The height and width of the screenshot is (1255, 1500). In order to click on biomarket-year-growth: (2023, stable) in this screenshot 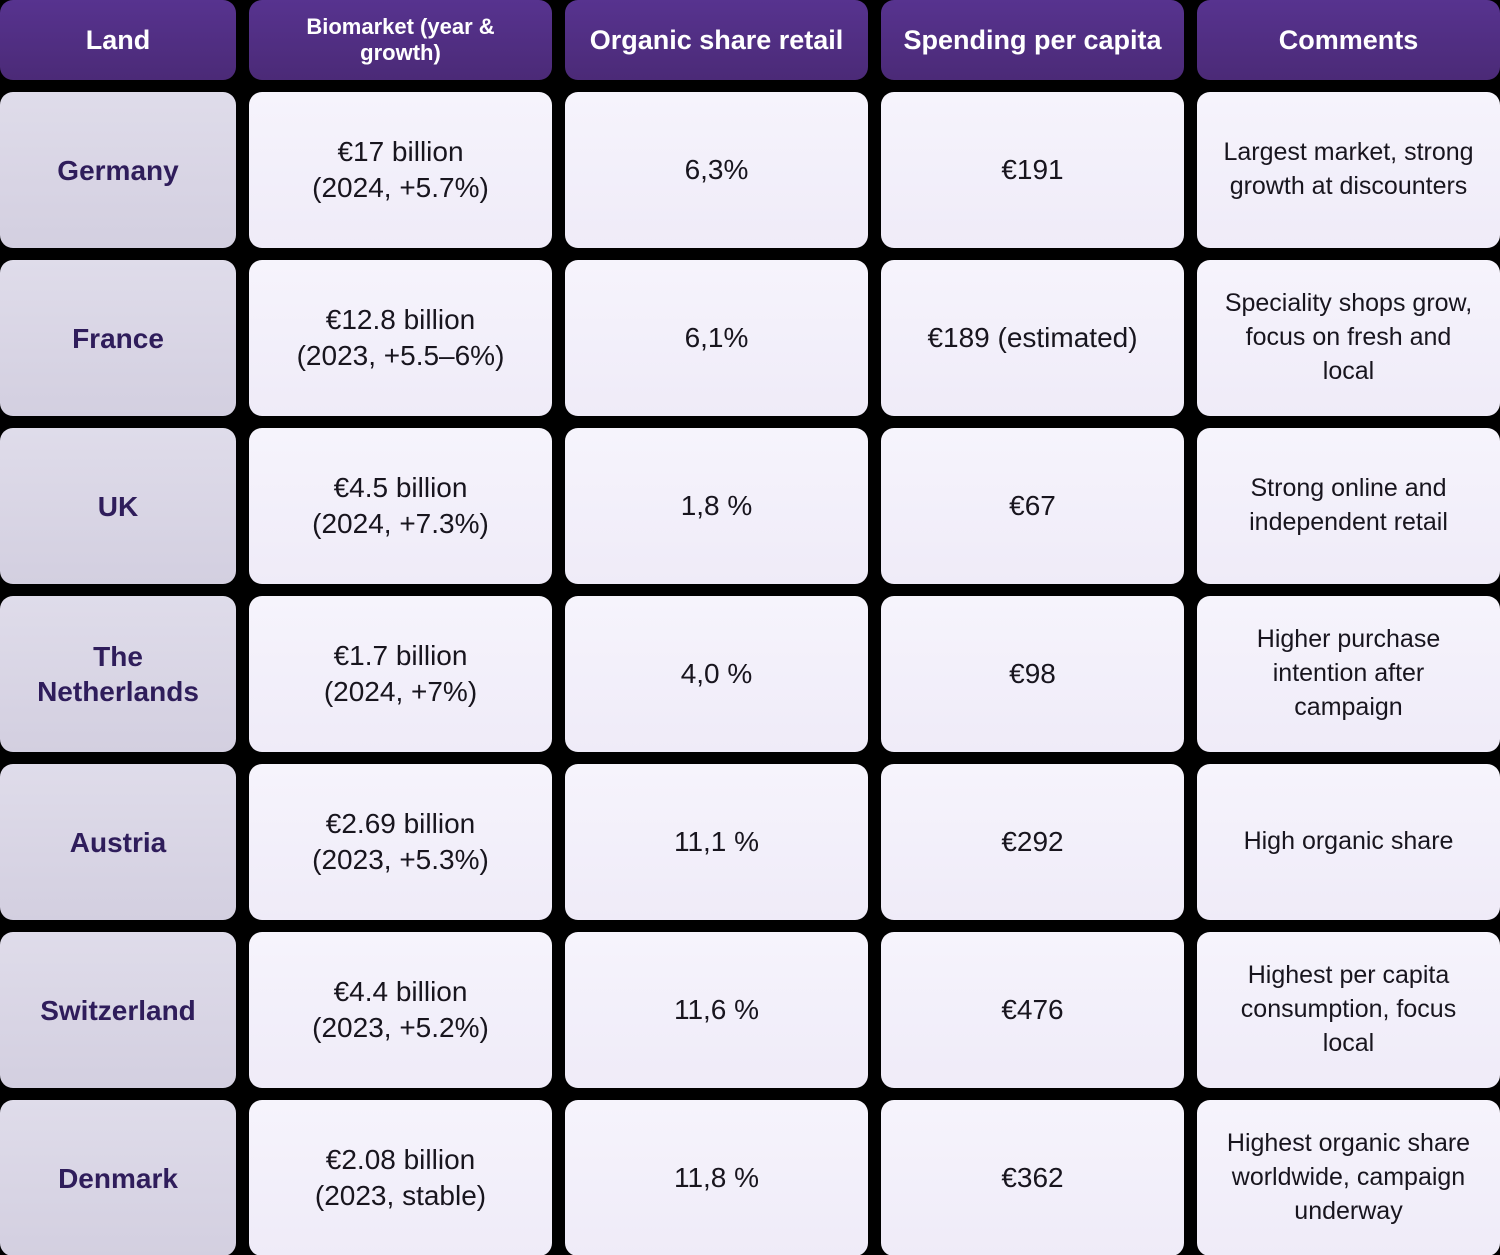, I will do `click(400, 1195)`.